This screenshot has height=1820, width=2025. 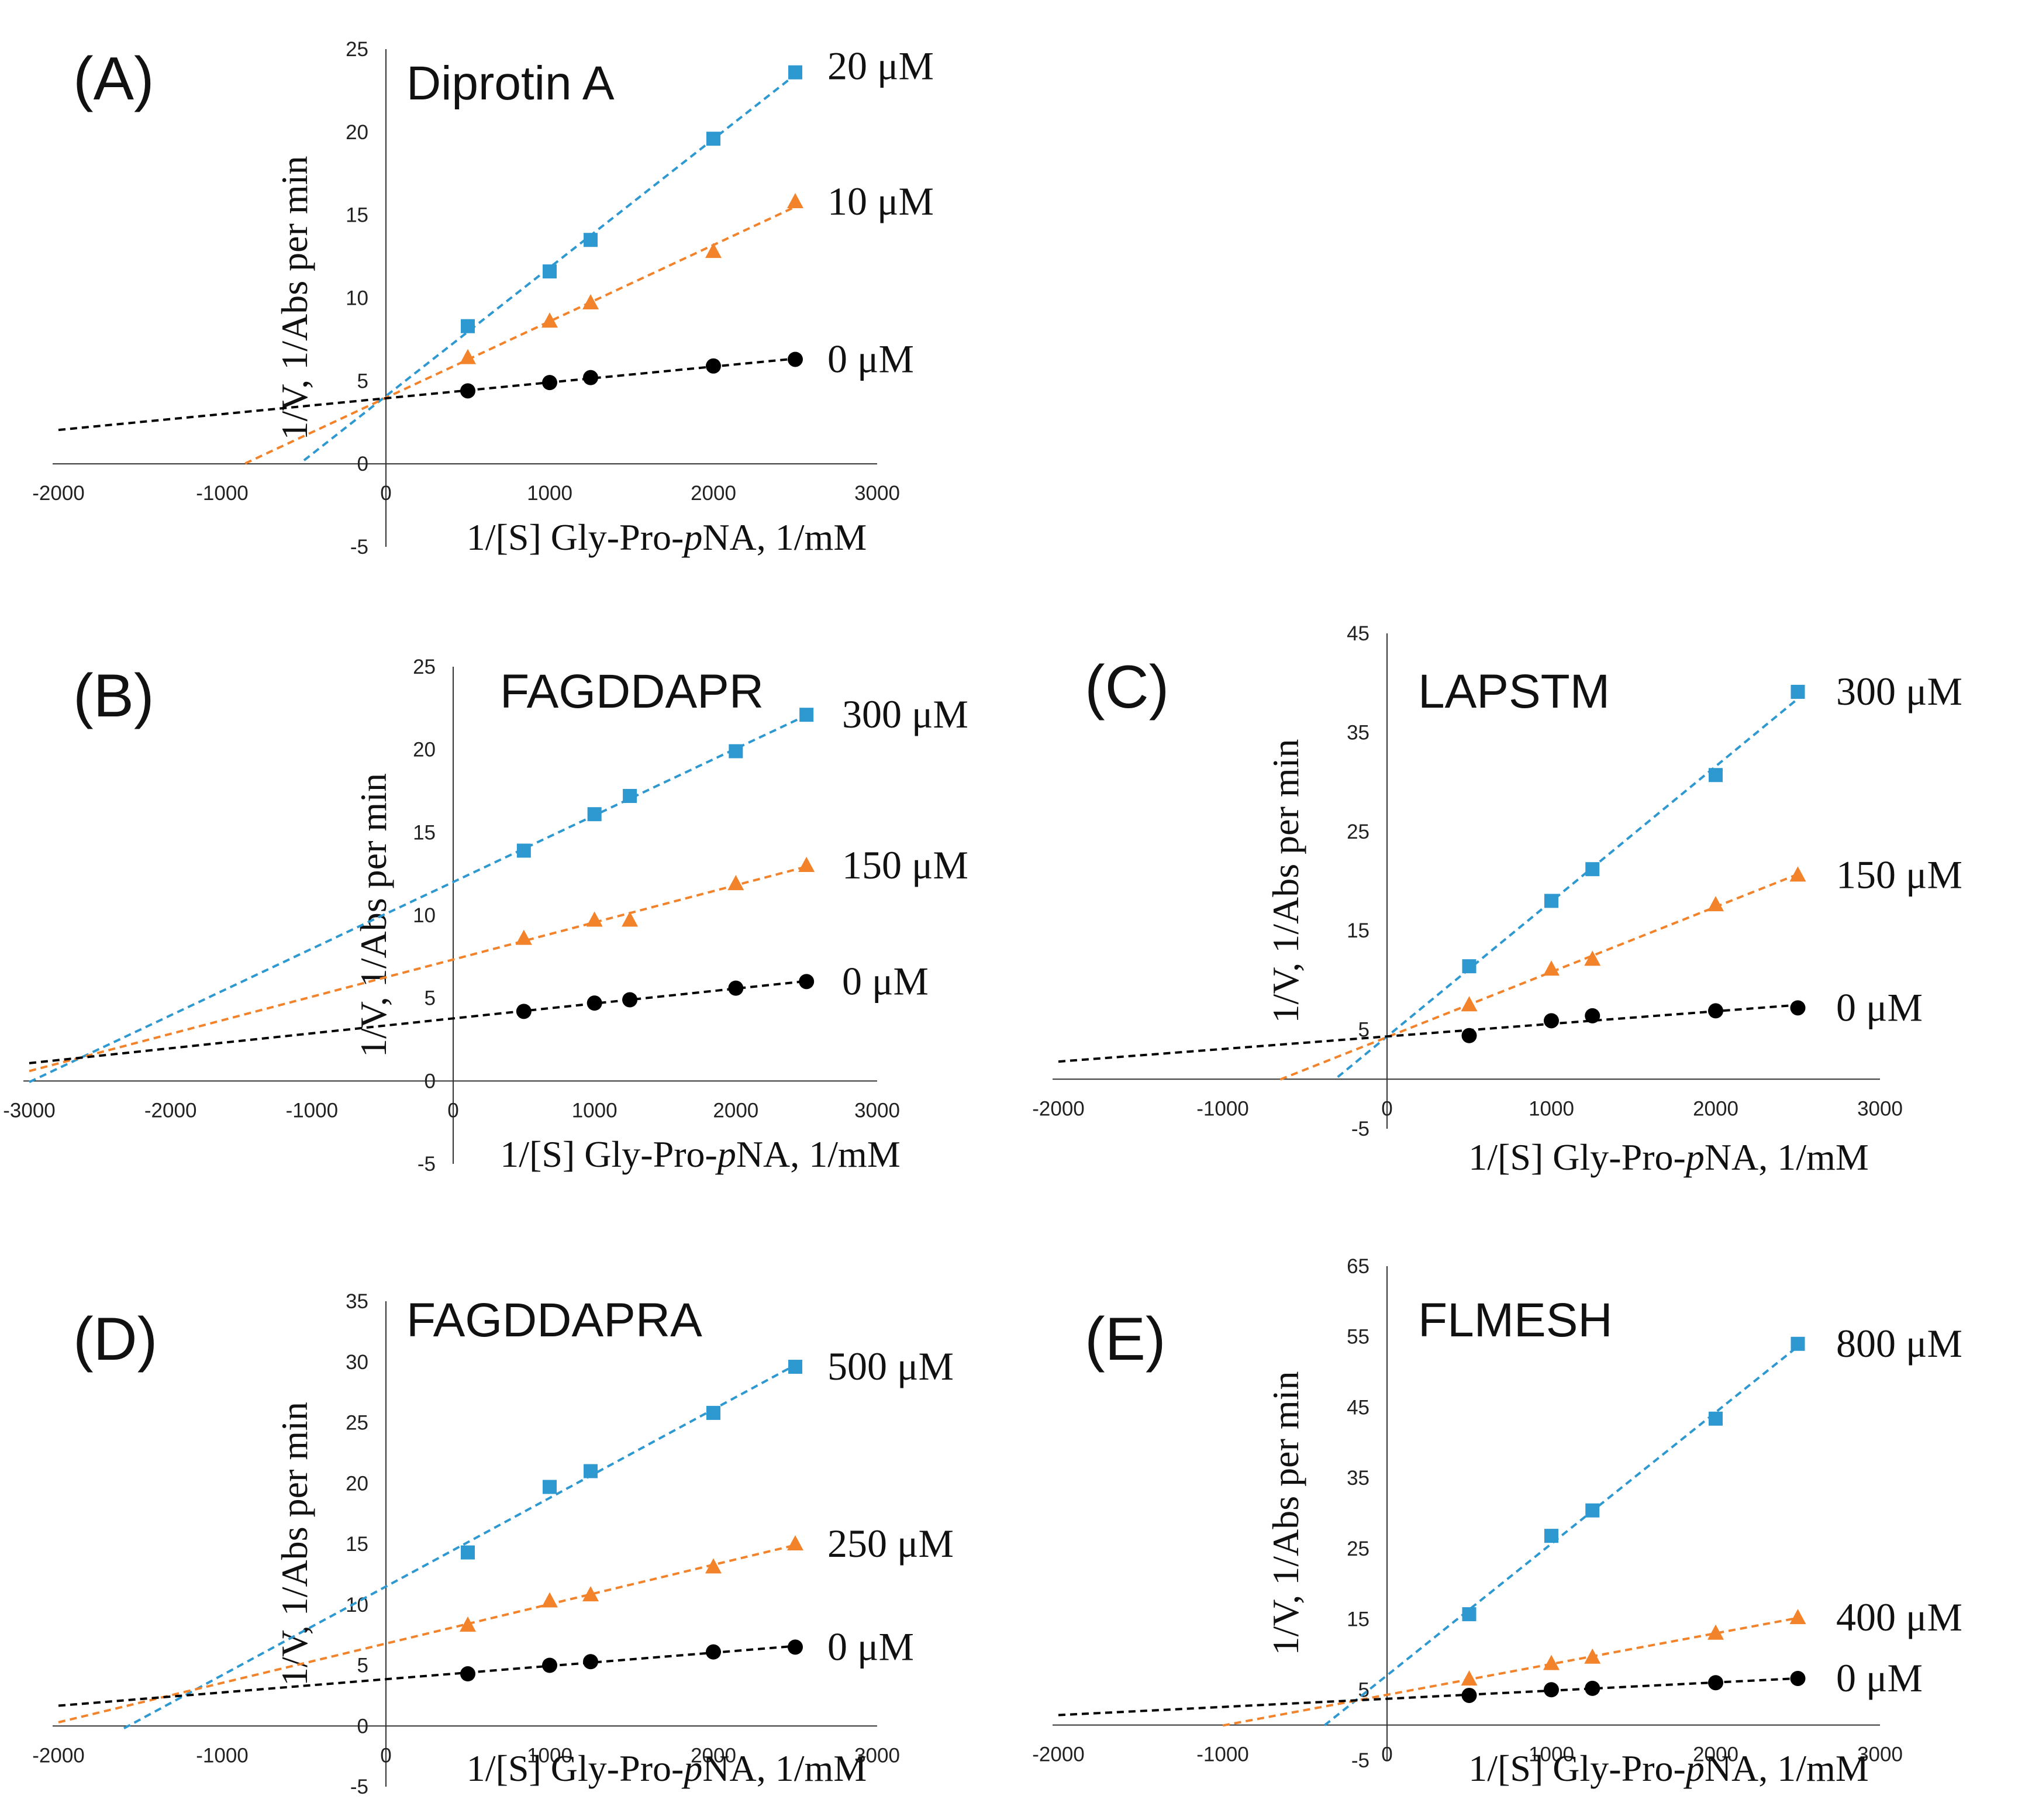 I want to click on series-label: 300 μM, so click(x=905, y=714).